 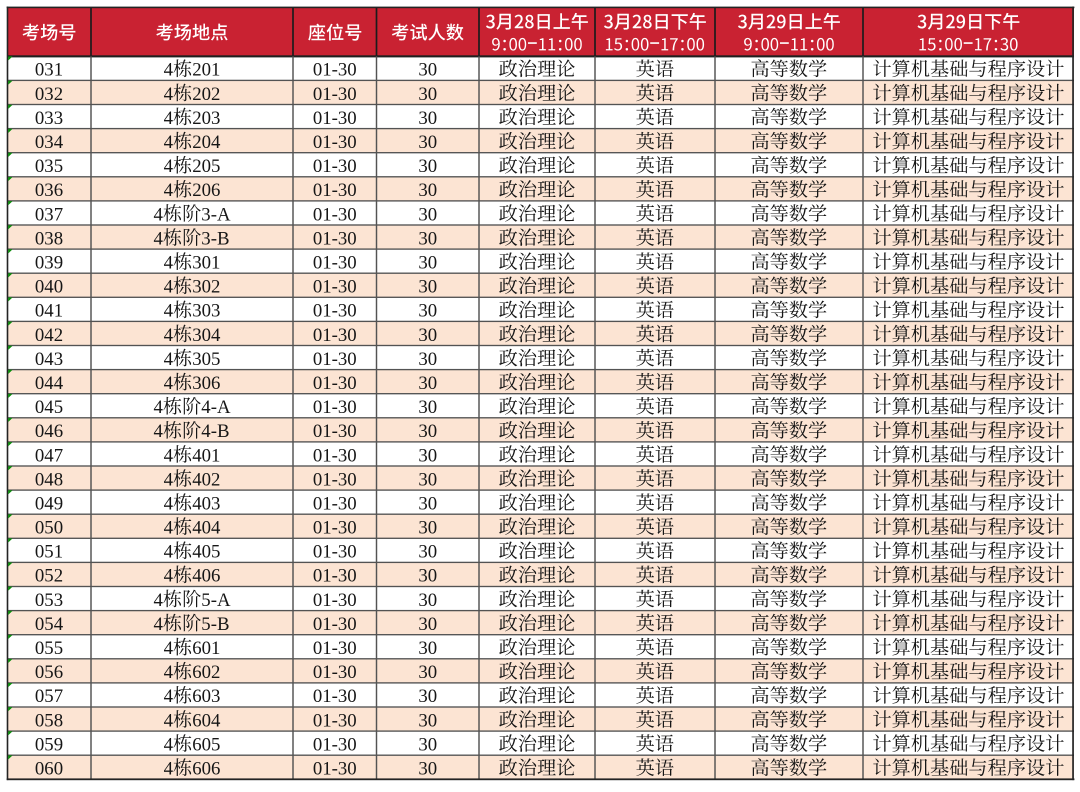 I want to click on svg-text: 4-A, so click(x=216, y=407).